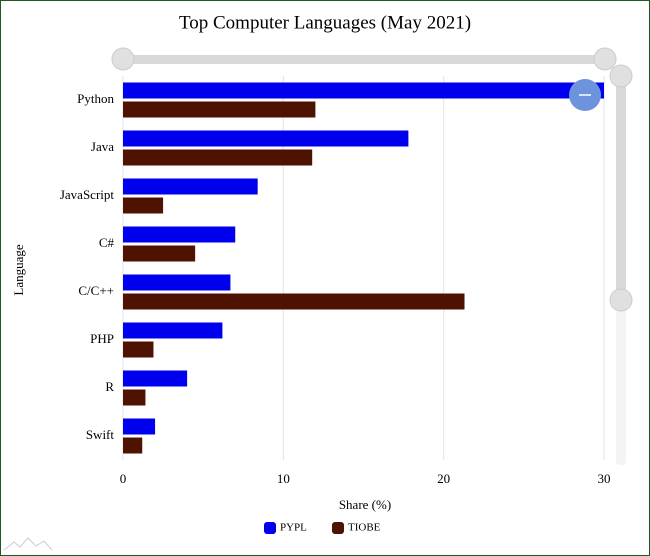  I want to click on vertical-scrollbar-track, so click(621, 382).